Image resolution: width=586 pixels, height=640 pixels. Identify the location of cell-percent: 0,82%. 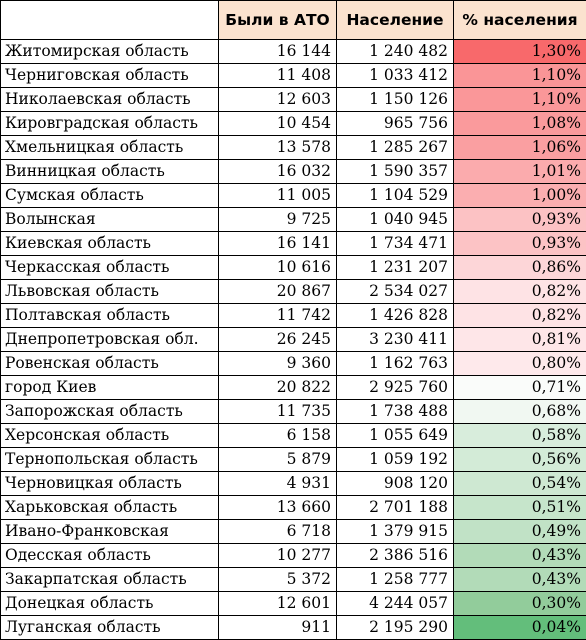
(520, 292).